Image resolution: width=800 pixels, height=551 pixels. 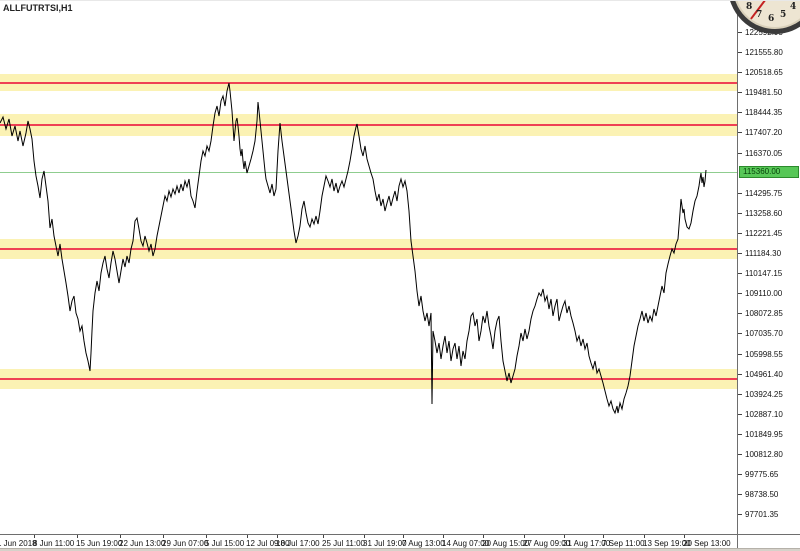 What do you see at coordinates (793, 7) in the screenshot?
I see `clock-digit: 4` at bounding box center [793, 7].